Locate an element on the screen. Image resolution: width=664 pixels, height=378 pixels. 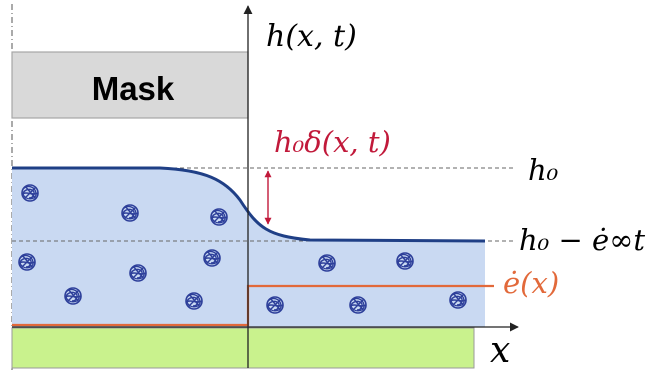
axis-label-x: x is located at coordinates (500, 350).